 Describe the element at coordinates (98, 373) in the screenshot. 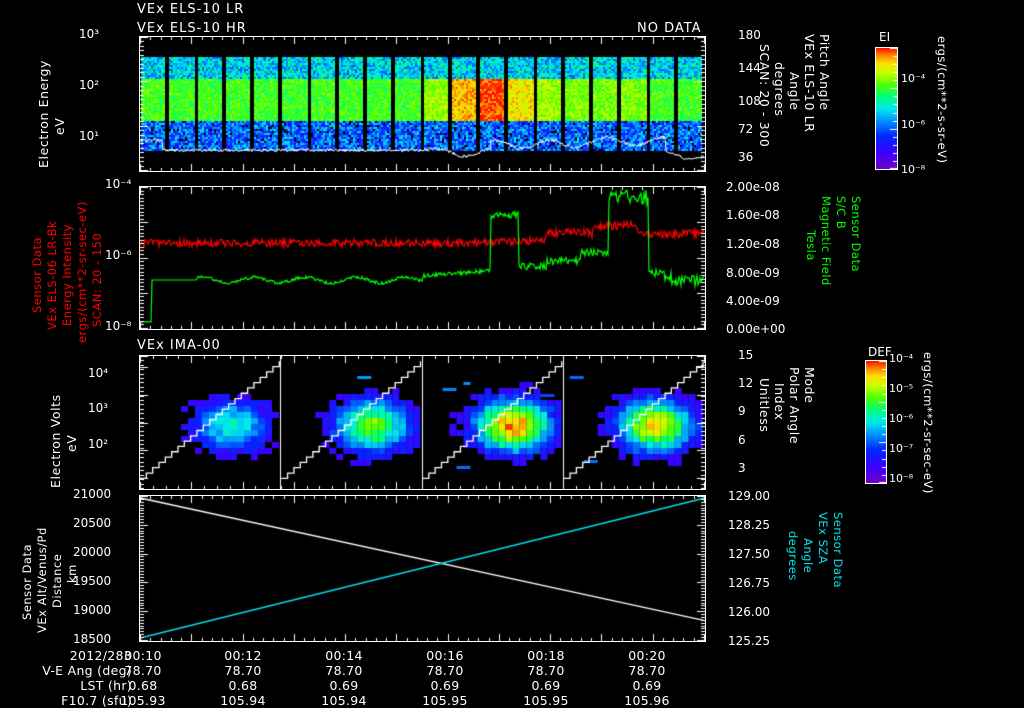

I see `panel3-ytick-0: 10⁴` at that location.